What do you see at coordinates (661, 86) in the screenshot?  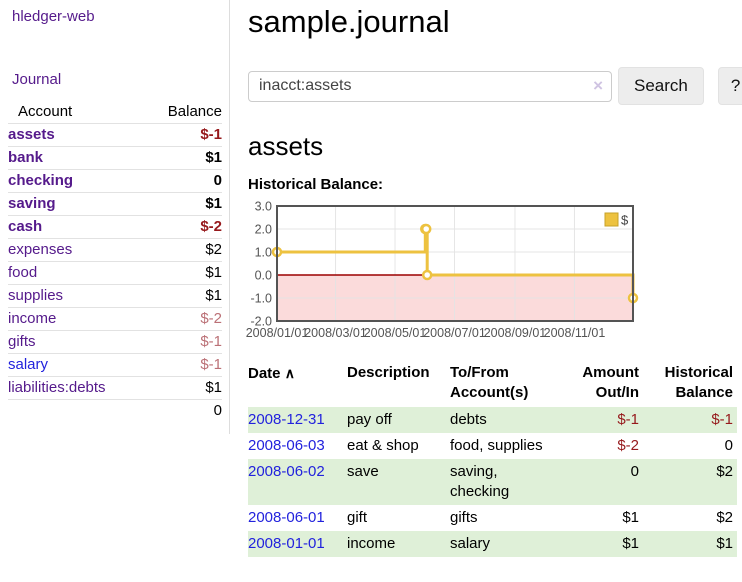 I see `search-button: Search` at bounding box center [661, 86].